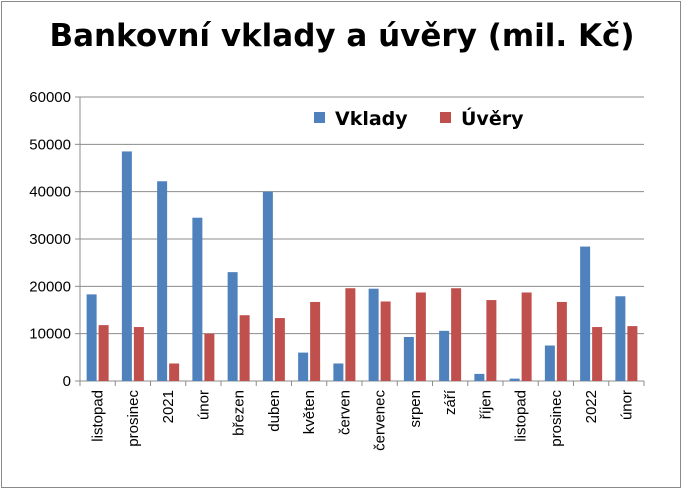 This screenshot has width=684, height=491. I want to click on y-tick-label: 20000, so click(50, 286).